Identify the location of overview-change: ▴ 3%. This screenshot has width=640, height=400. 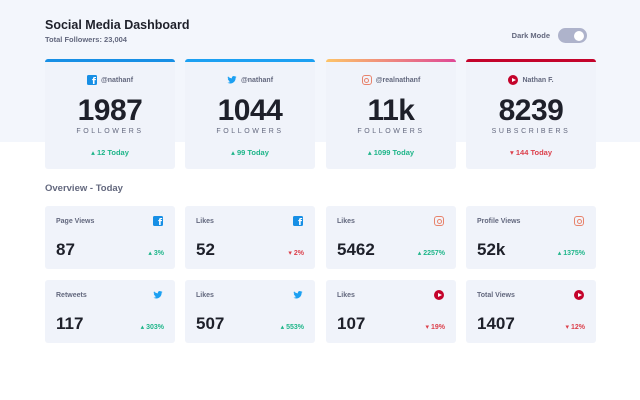
(156, 253).